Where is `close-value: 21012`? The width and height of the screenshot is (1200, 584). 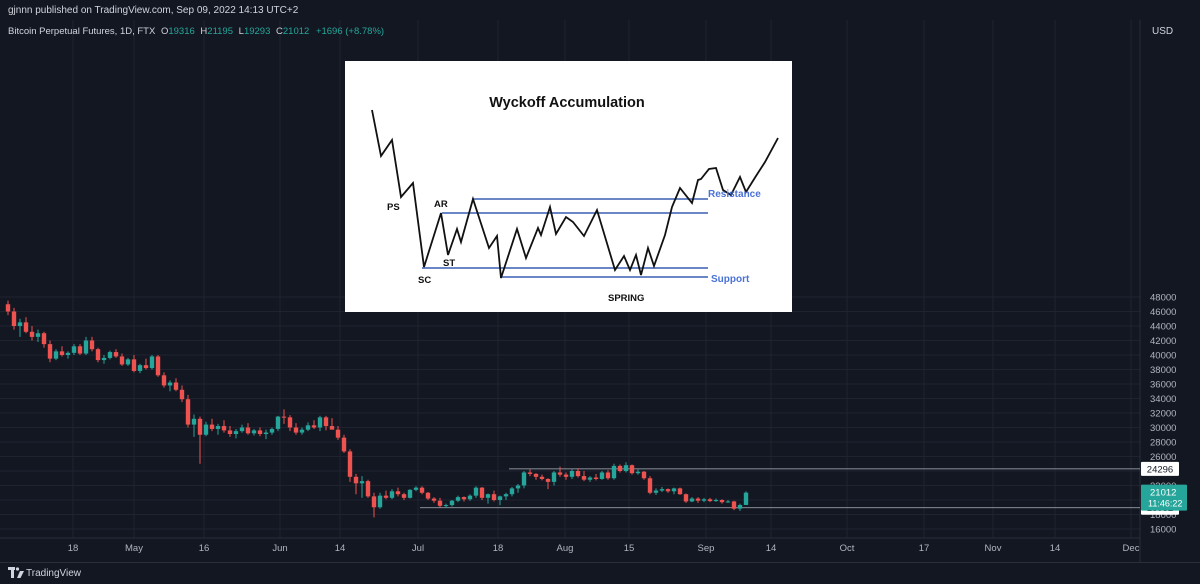
close-value: 21012 is located at coordinates (296, 31).